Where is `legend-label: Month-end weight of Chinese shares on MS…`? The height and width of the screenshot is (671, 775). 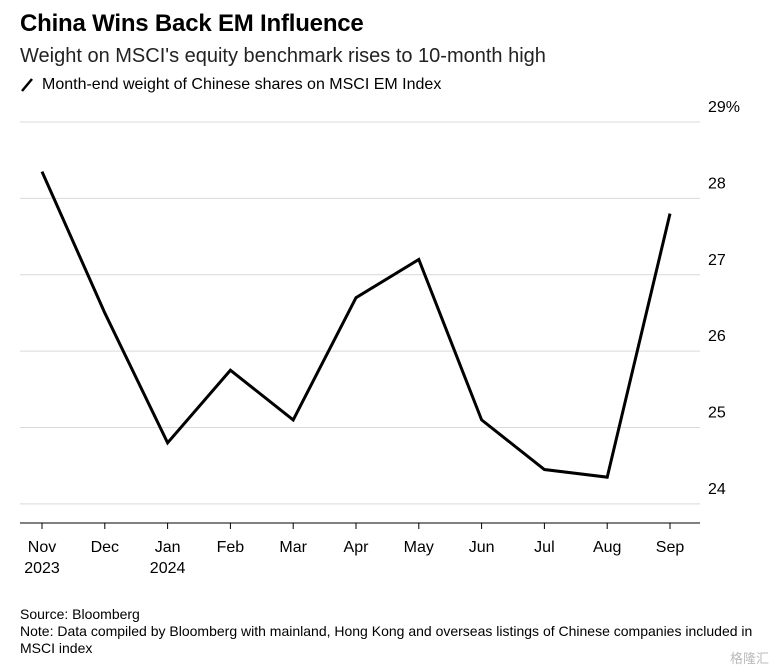
legend-label: Month-end weight of Chinese shares on MS… is located at coordinates (242, 84).